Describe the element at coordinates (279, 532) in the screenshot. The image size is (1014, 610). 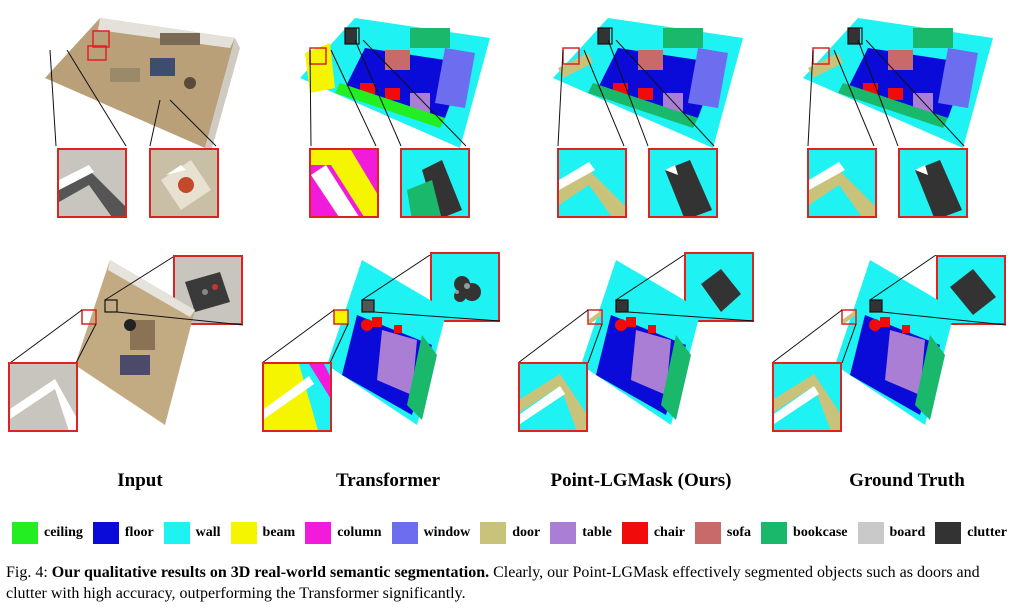
I see `legend-label: beam` at that location.